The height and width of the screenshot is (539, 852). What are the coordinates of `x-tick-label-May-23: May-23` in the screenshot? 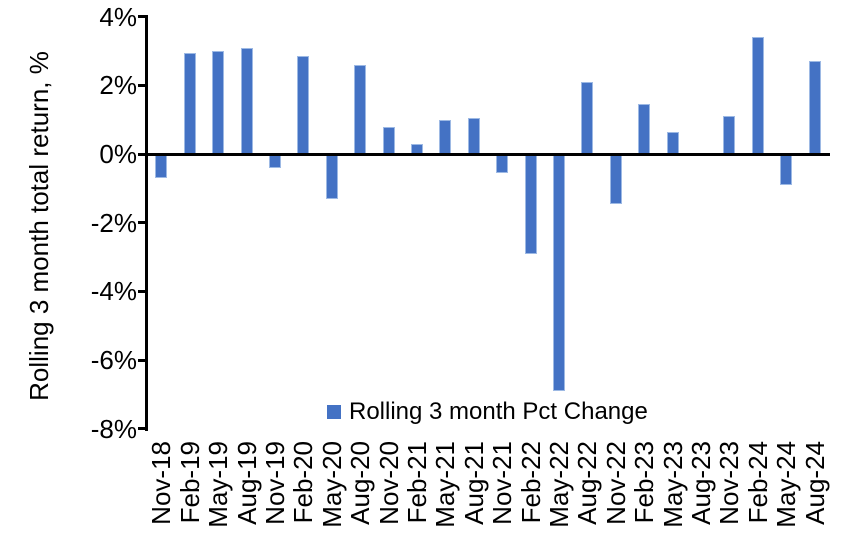 It's located at (672, 484).